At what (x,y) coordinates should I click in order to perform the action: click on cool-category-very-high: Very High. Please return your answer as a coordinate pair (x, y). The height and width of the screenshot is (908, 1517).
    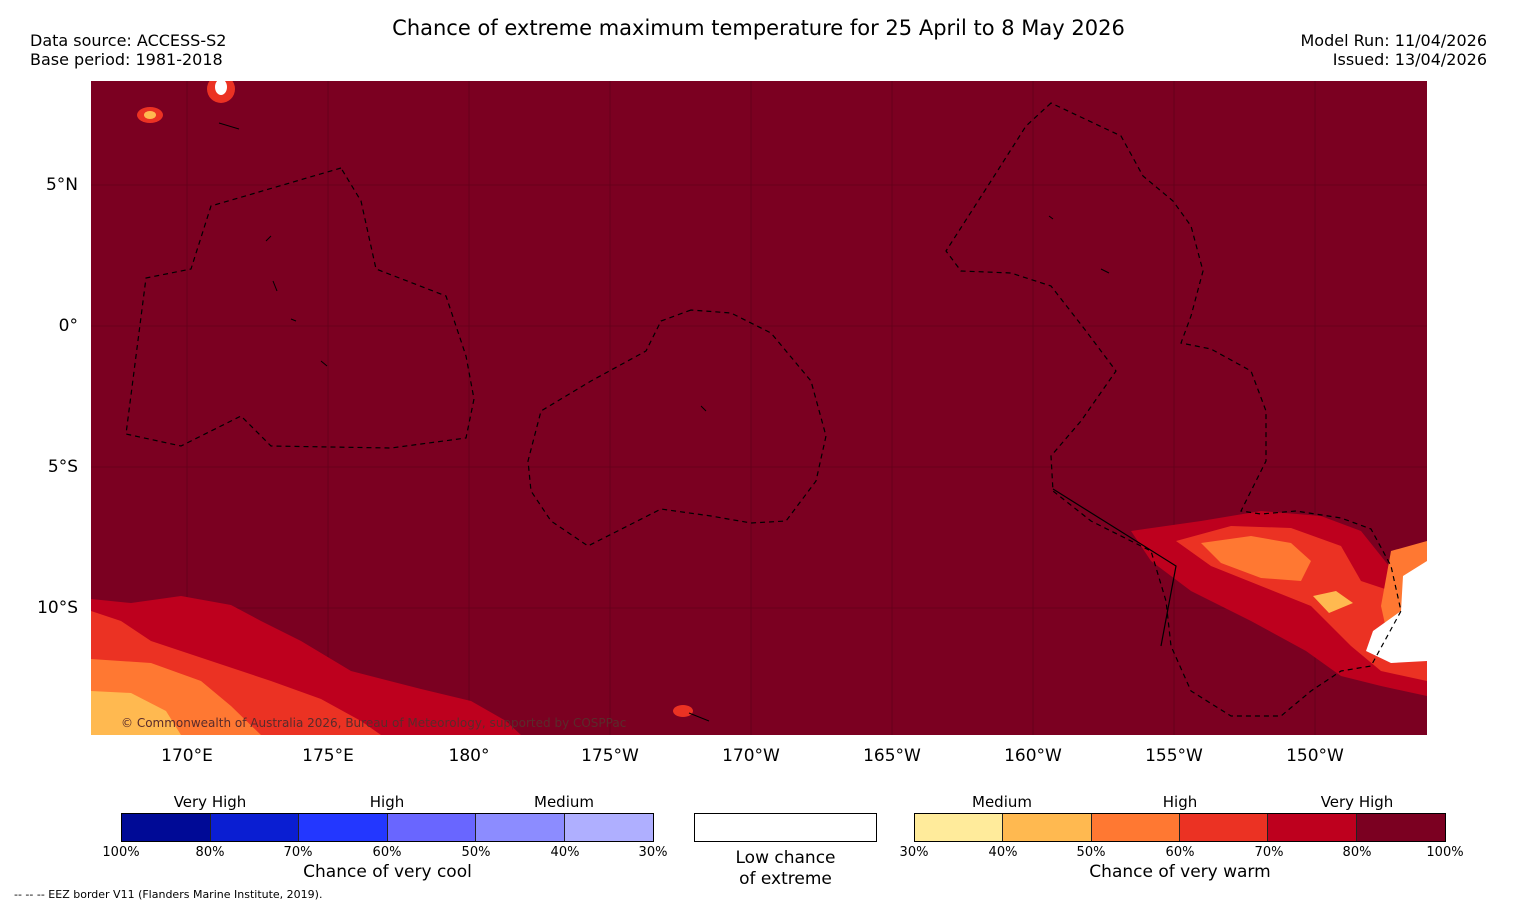
    Looking at the image, I should click on (210, 802).